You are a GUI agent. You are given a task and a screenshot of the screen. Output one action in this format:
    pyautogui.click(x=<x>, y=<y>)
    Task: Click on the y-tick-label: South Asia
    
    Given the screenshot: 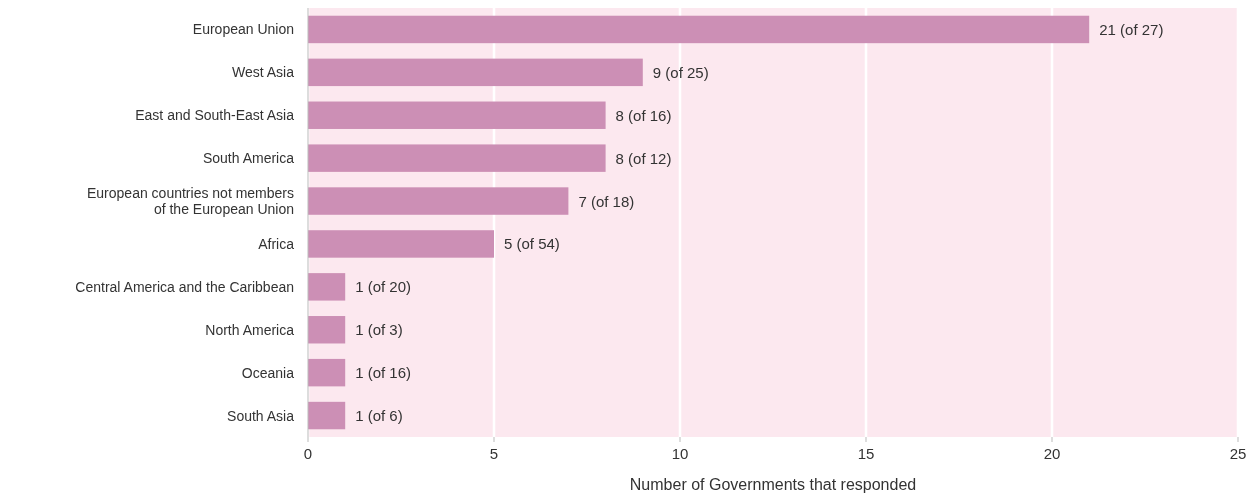 What is the action you would take?
    pyautogui.click(x=261, y=415)
    